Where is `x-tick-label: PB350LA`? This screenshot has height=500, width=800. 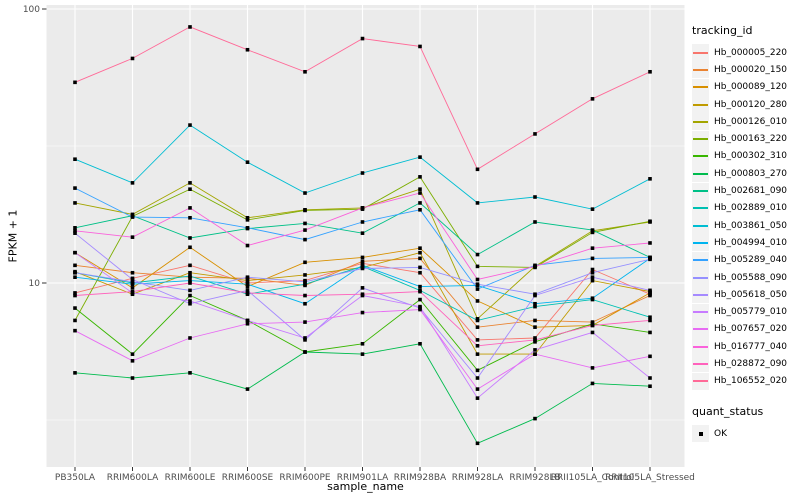
x-tick-label: PB350LA is located at coordinates (75, 478).